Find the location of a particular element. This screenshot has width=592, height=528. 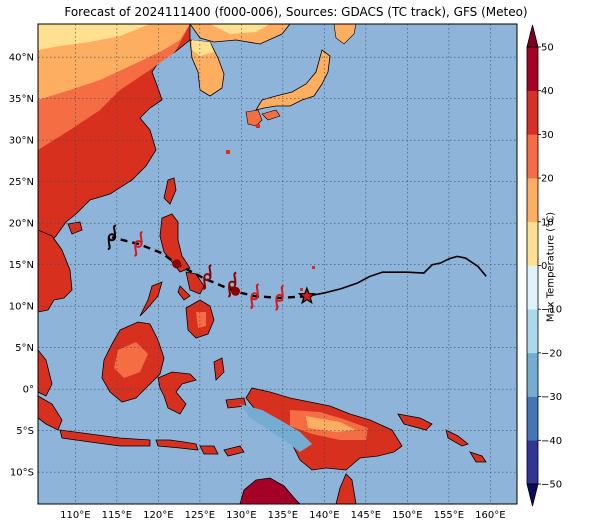

colorbar-tick-label: 50 is located at coordinates (547, 48).